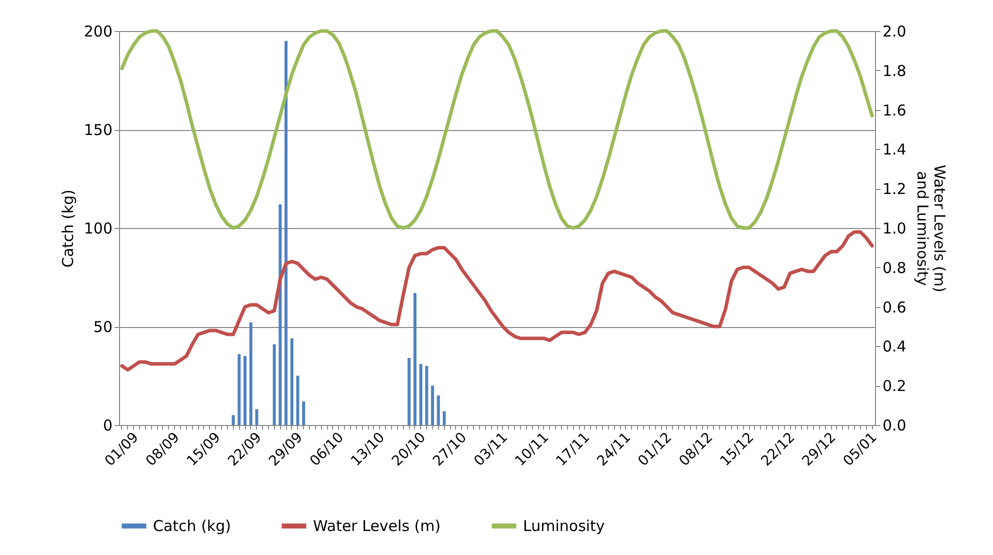 This screenshot has width=993, height=555. Describe the element at coordinates (98, 31) in the screenshot. I see `y-tick-label: 200` at that location.